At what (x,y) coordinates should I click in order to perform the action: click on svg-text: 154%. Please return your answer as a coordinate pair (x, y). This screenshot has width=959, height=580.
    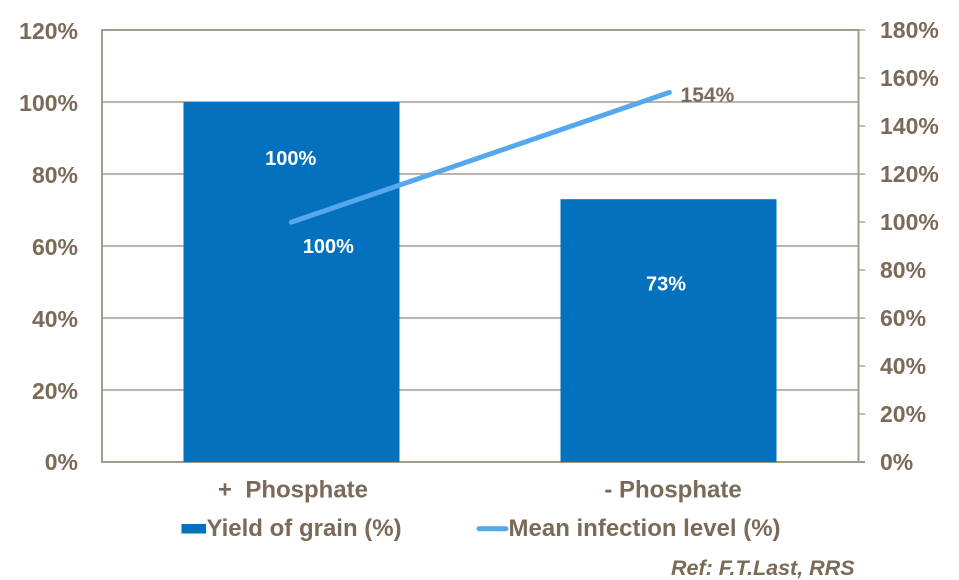
    Looking at the image, I should click on (708, 95).